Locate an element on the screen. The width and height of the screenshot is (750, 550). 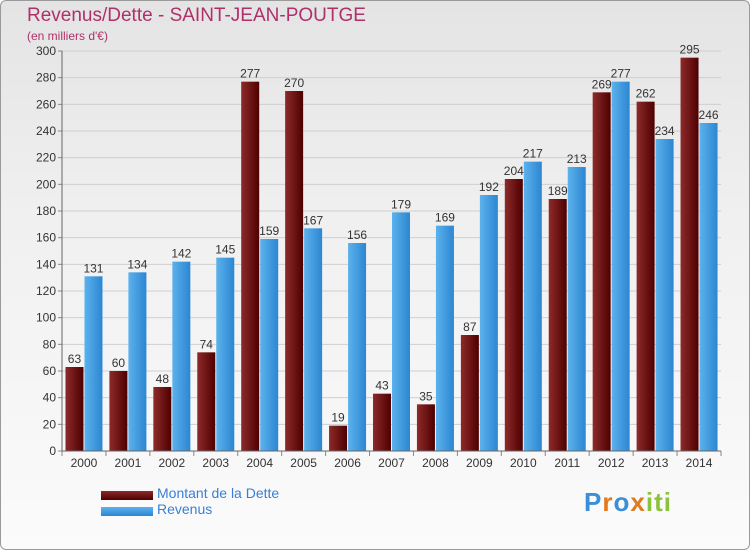
data-label-revenus: 156 is located at coordinates (357, 235).